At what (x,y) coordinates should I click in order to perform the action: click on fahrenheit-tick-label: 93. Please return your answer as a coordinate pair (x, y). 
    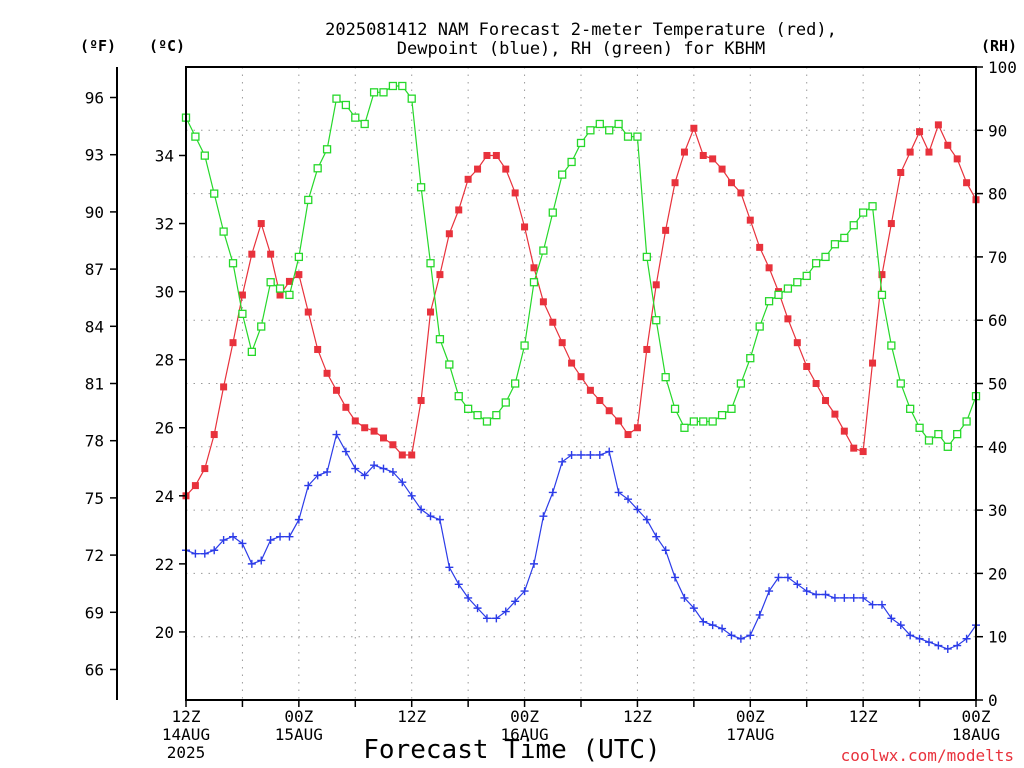
    Looking at the image, I should click on (94, 155).